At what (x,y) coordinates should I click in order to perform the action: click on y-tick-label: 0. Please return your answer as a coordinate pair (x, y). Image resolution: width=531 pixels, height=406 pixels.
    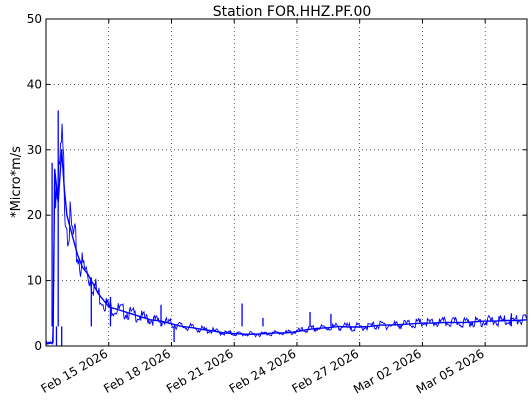
    Looking at the image, I should click on (38, 346).